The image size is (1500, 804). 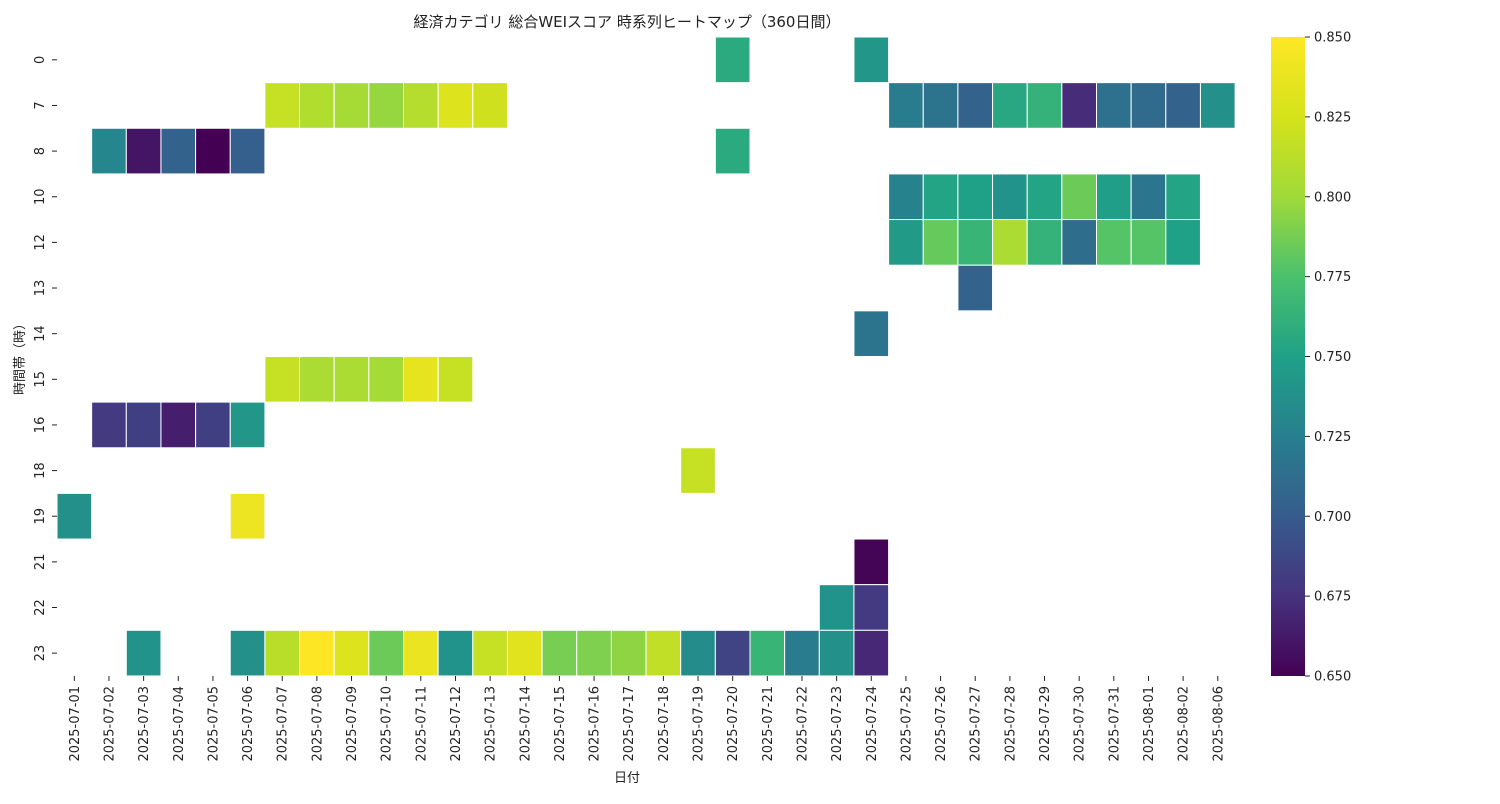 I want to click on y-axis: 0 7 8 10 12 13 14 15 16 18 19 21 22 23, so click(x=45, y=359).